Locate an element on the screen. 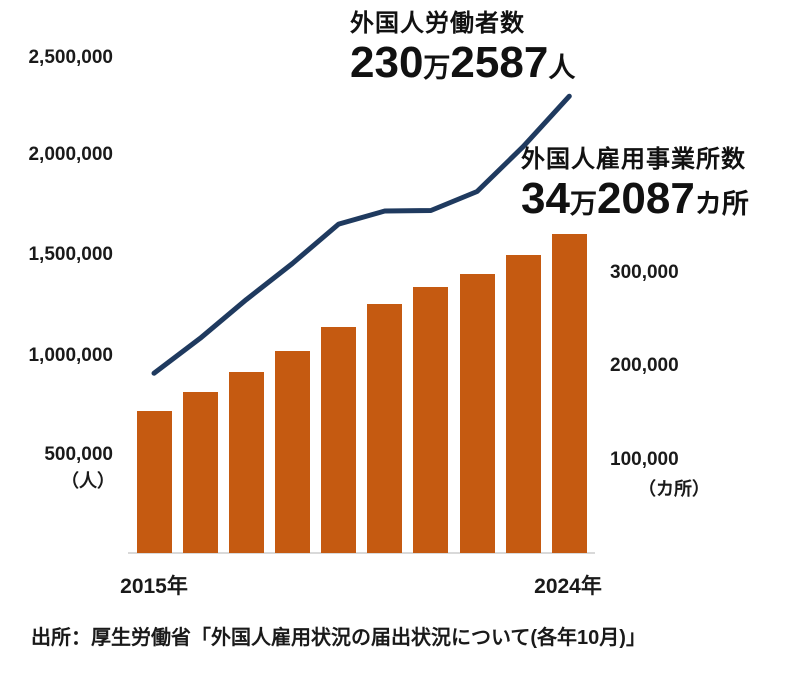 This screenshot has width=788, height=676. left-axis-tick-1000000: 1,000,000 is located at coordinates (70, 355).